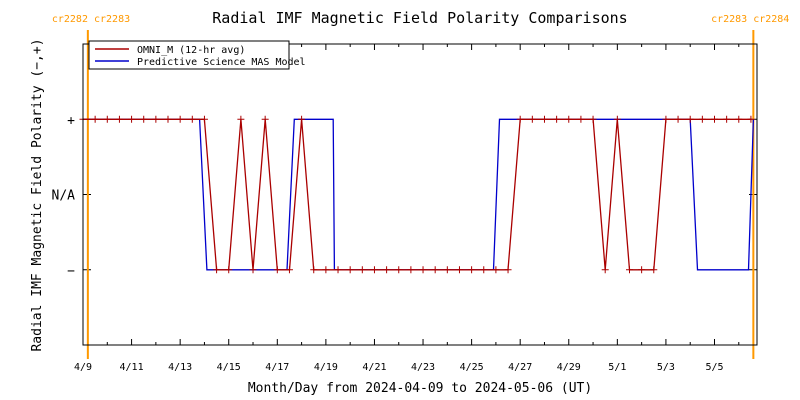 The height and width of the screenshot is (400, 800). Describe the element at coordinates (64, 196) in the screenshot. I see `y-tick-label: N/A` at that location.